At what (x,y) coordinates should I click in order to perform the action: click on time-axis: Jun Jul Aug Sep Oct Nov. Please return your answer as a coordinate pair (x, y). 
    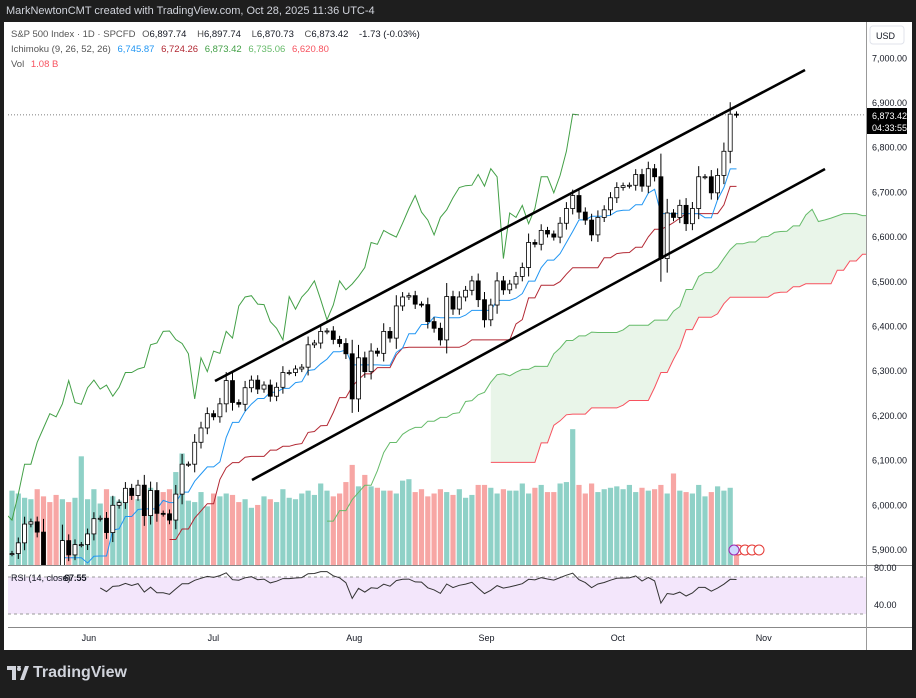
    Looking at the image, I should click on (427, 638).